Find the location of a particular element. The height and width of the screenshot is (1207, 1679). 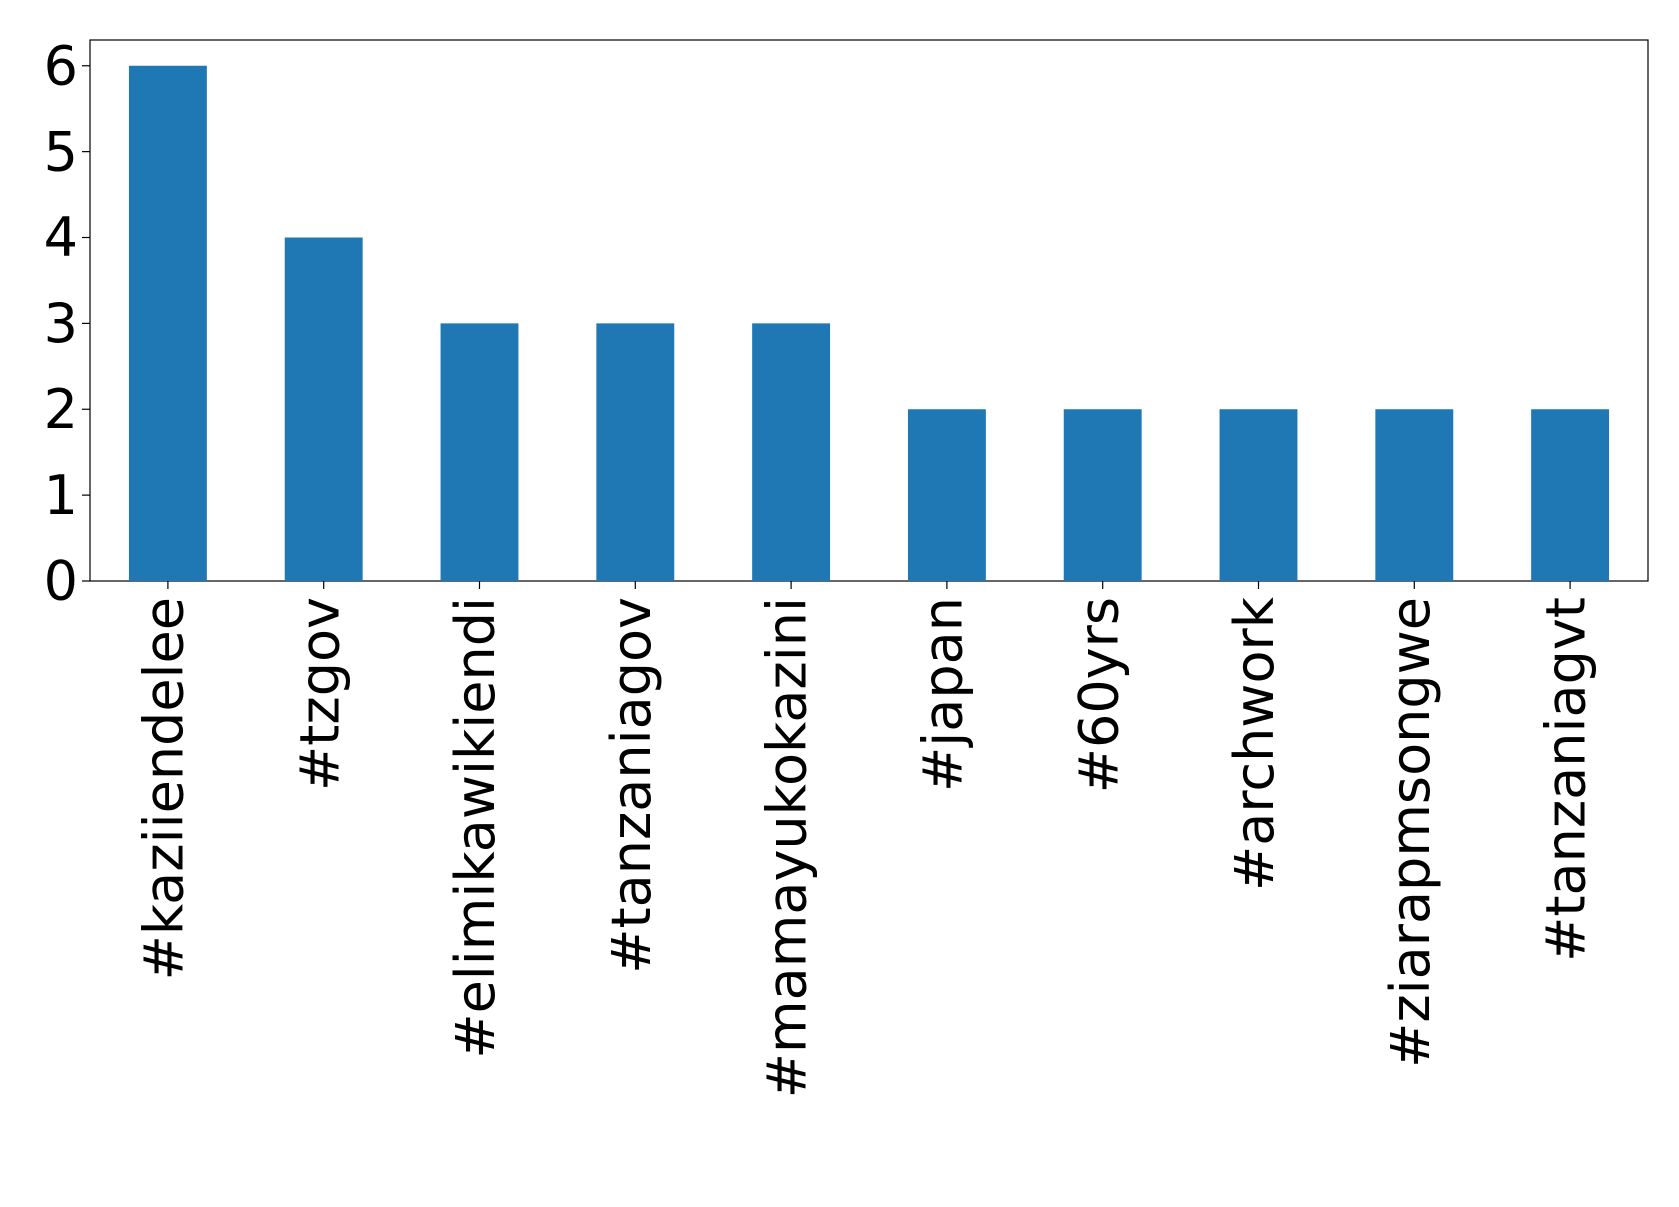

x-tick-label: #60yrs is located at coordinates (1098, 695).